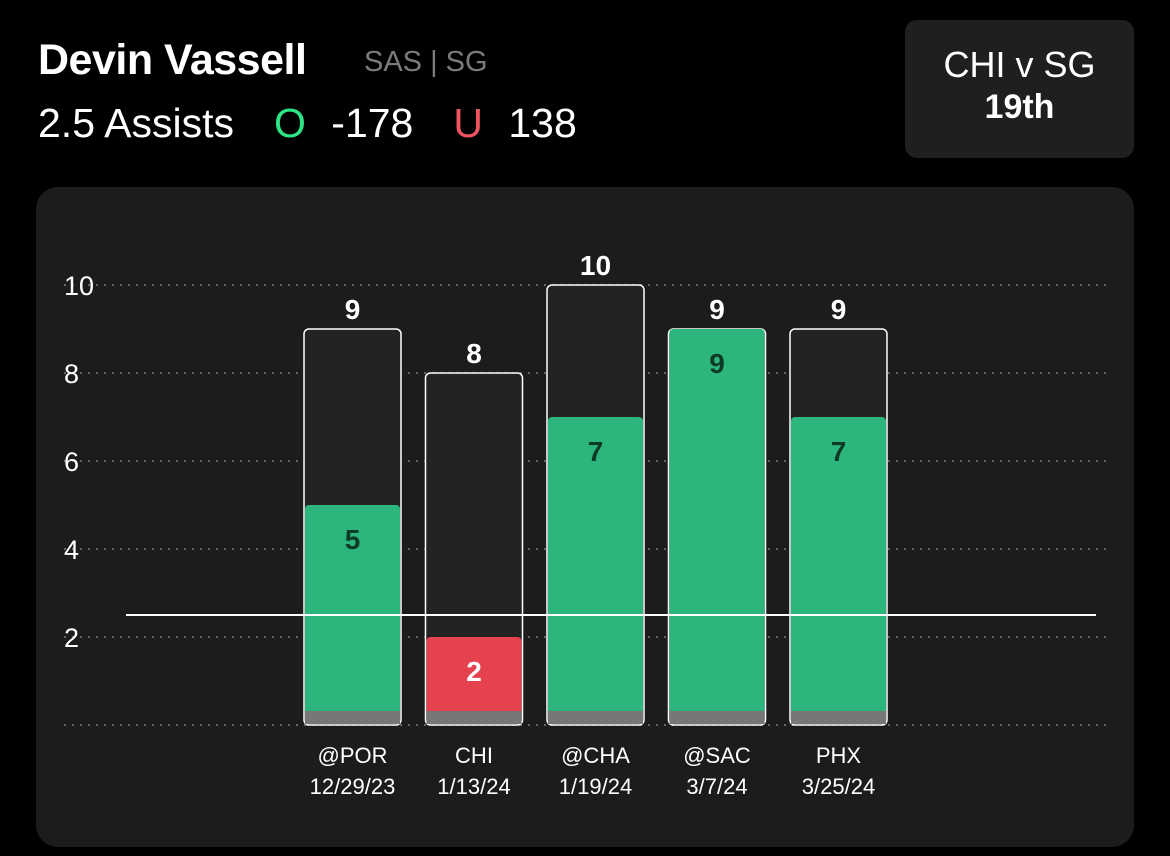 Image resolution: width=1170 pixels, height=856 pixels. Describe the element at coordinates (172, 60) in the screenshot. I see `player-name: Devin Vassell` at that location.